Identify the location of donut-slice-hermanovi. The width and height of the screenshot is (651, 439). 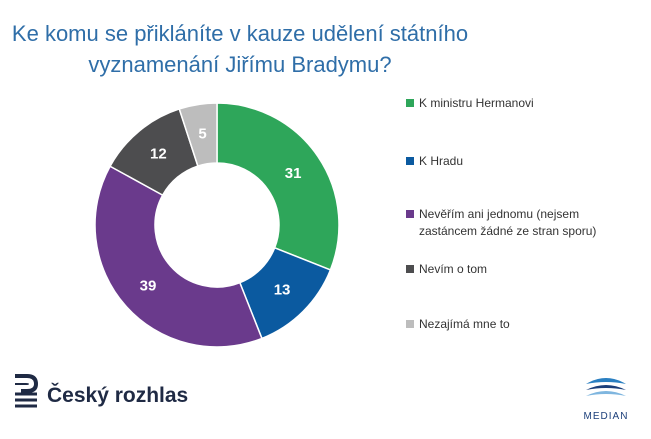
(278, 186).